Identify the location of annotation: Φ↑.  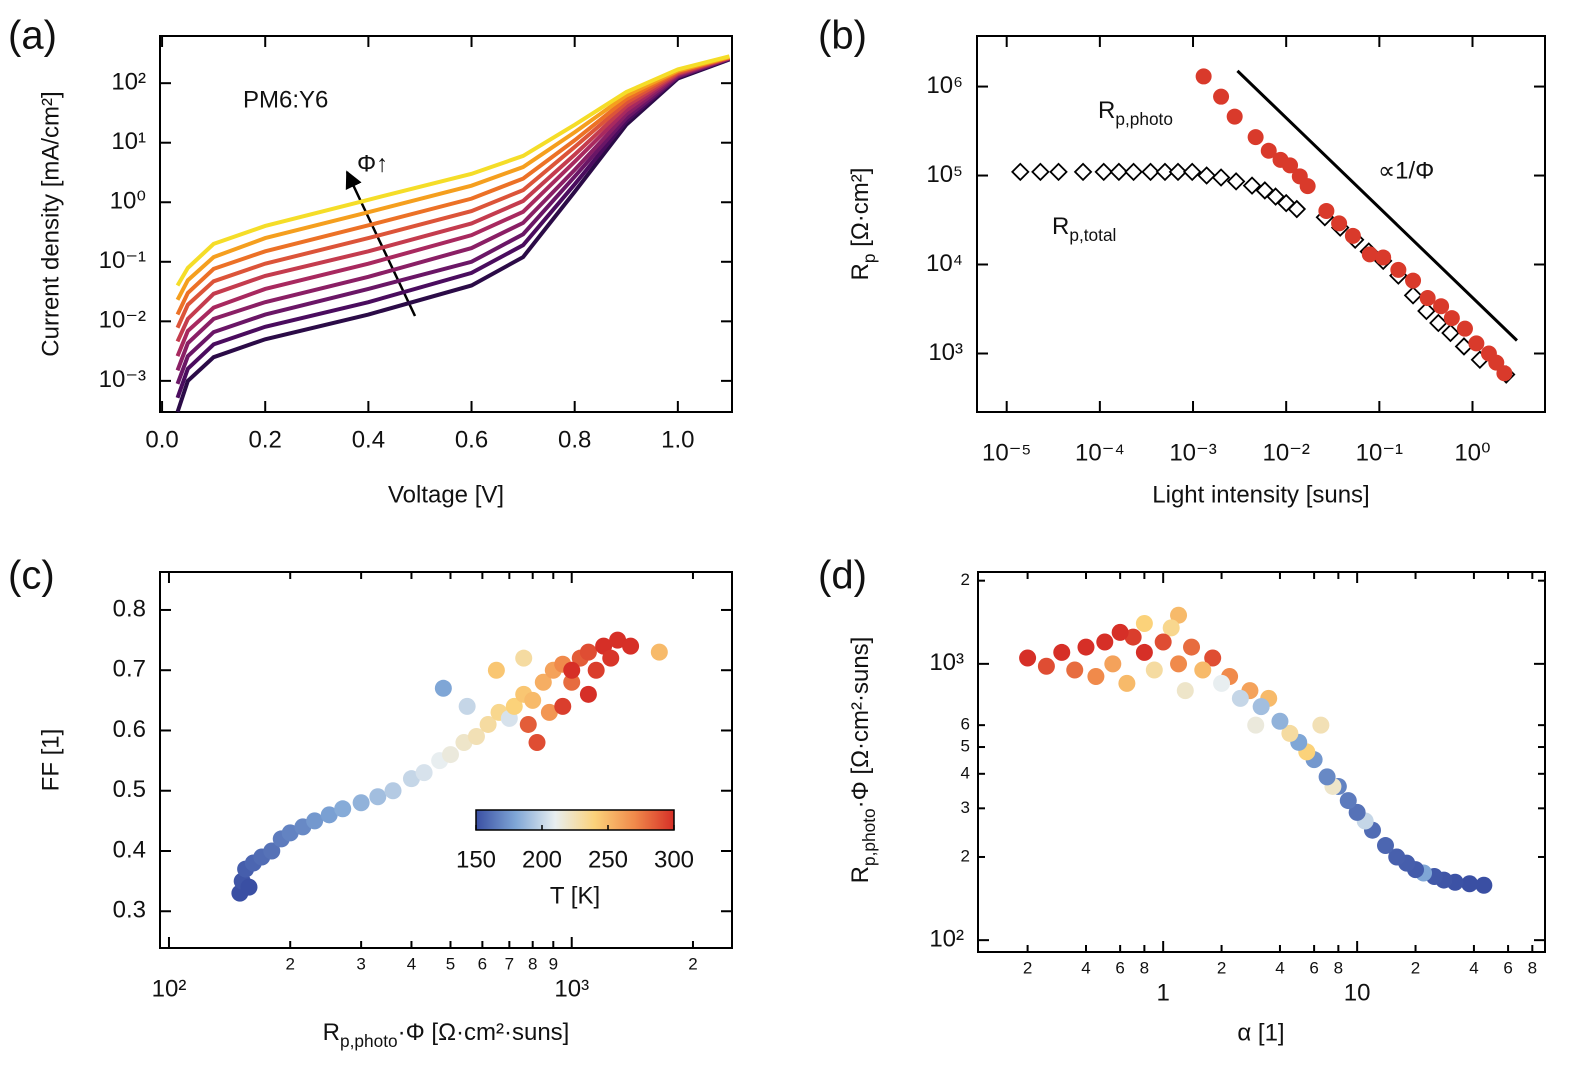
(372, 163).